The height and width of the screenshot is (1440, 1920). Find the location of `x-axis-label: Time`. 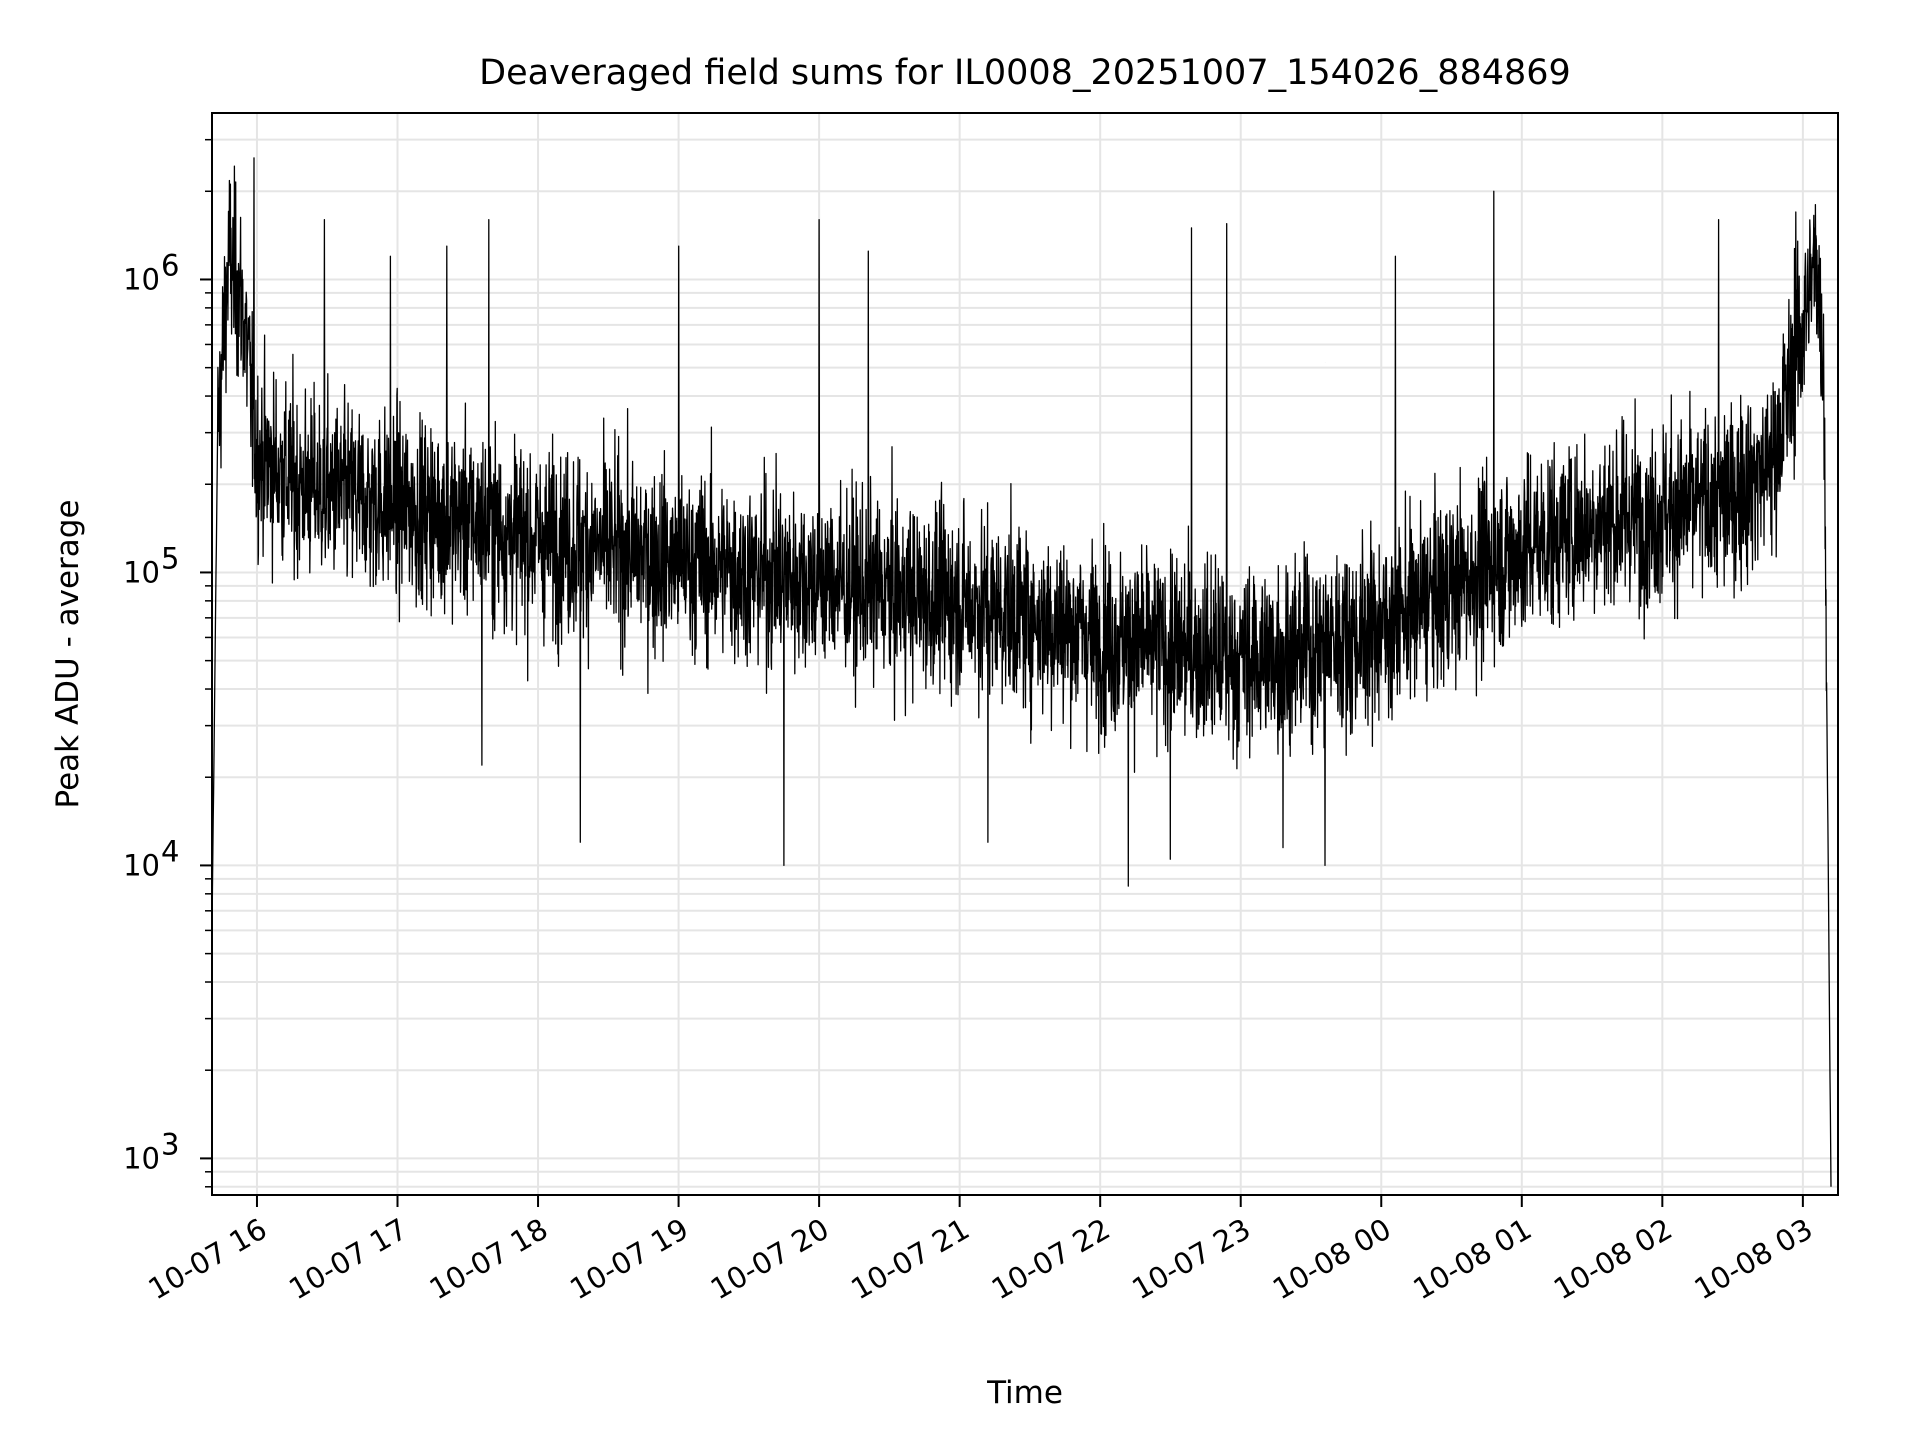

x-axis-label: Time is located at coordinates (1024, 1393).